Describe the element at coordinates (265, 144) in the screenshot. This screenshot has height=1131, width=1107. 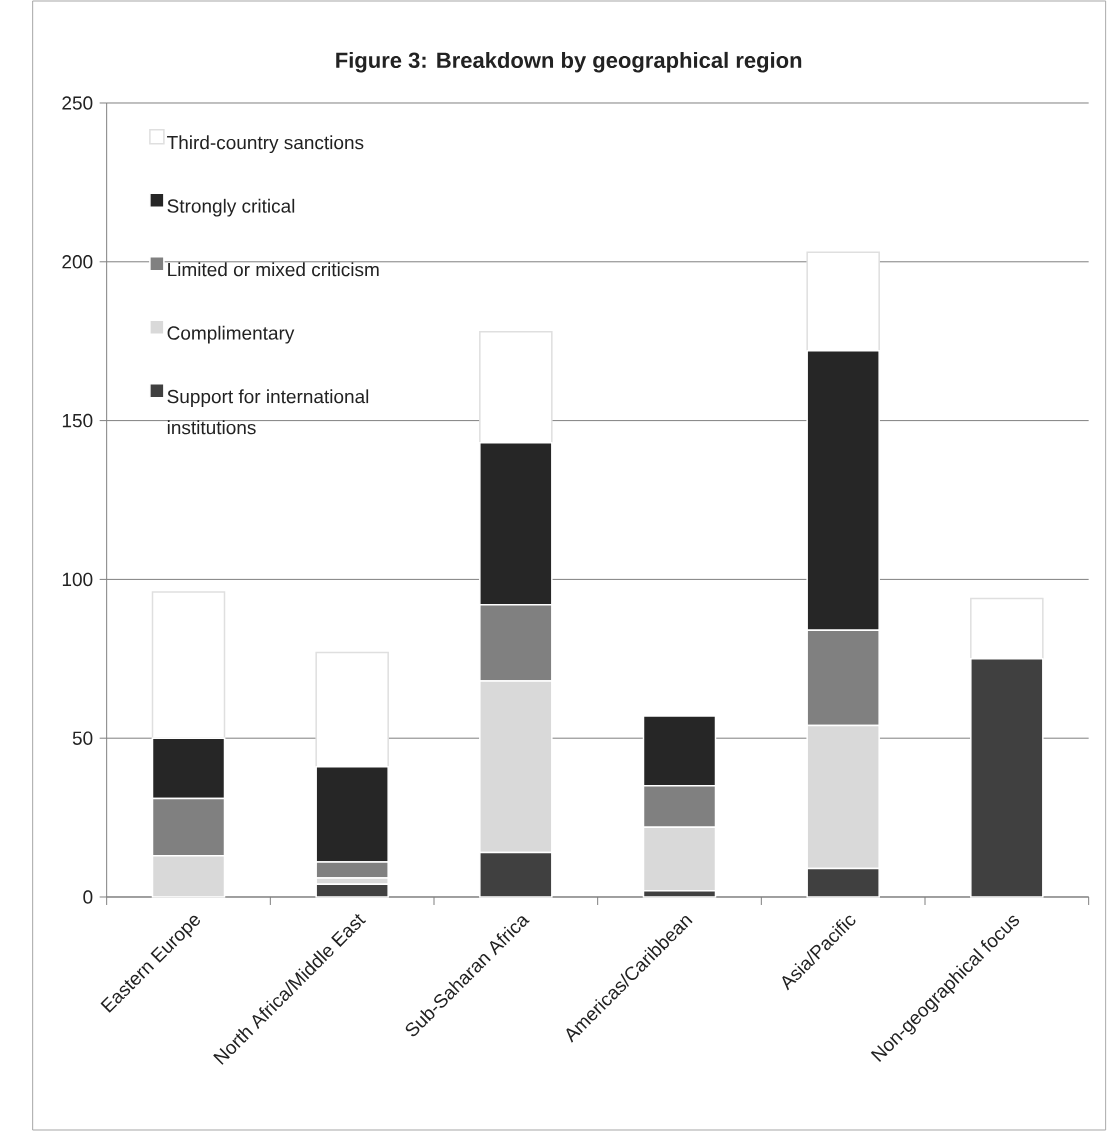
I see `legend-label: Third-country sanctions` at that location.